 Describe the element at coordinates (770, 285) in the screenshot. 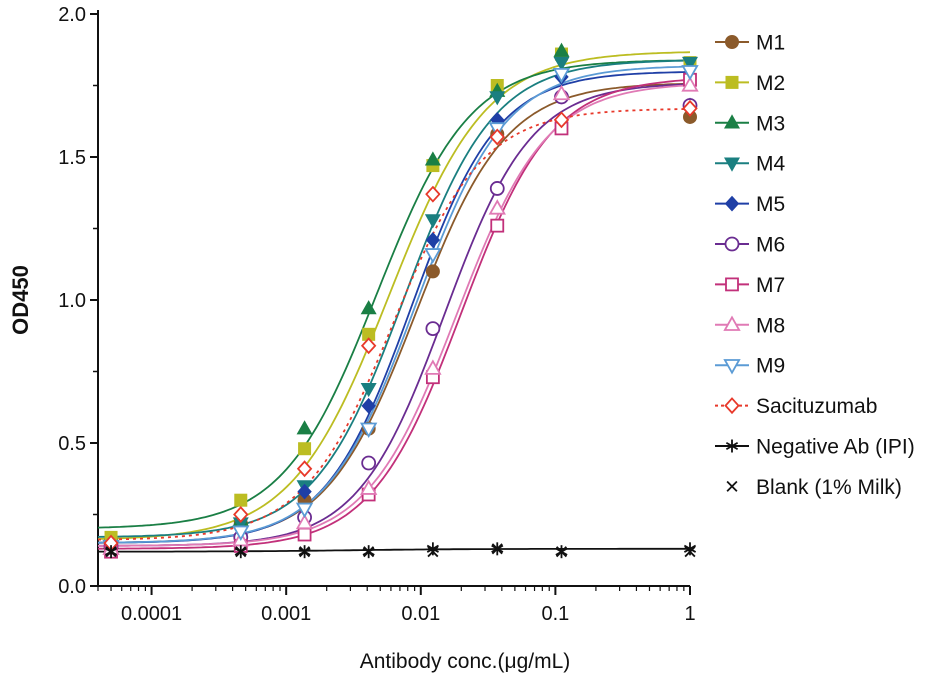

I see `legend-label: M7` at that location.